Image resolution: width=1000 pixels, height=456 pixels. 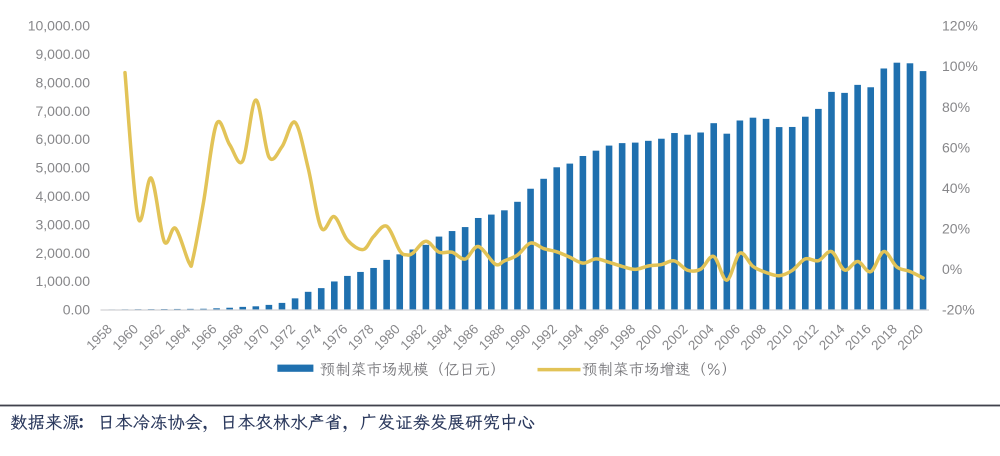 What do you see at coordinates (958, 310) in the screenshot?
I see `svg-text: -20%` at bounding box center [958, 310].